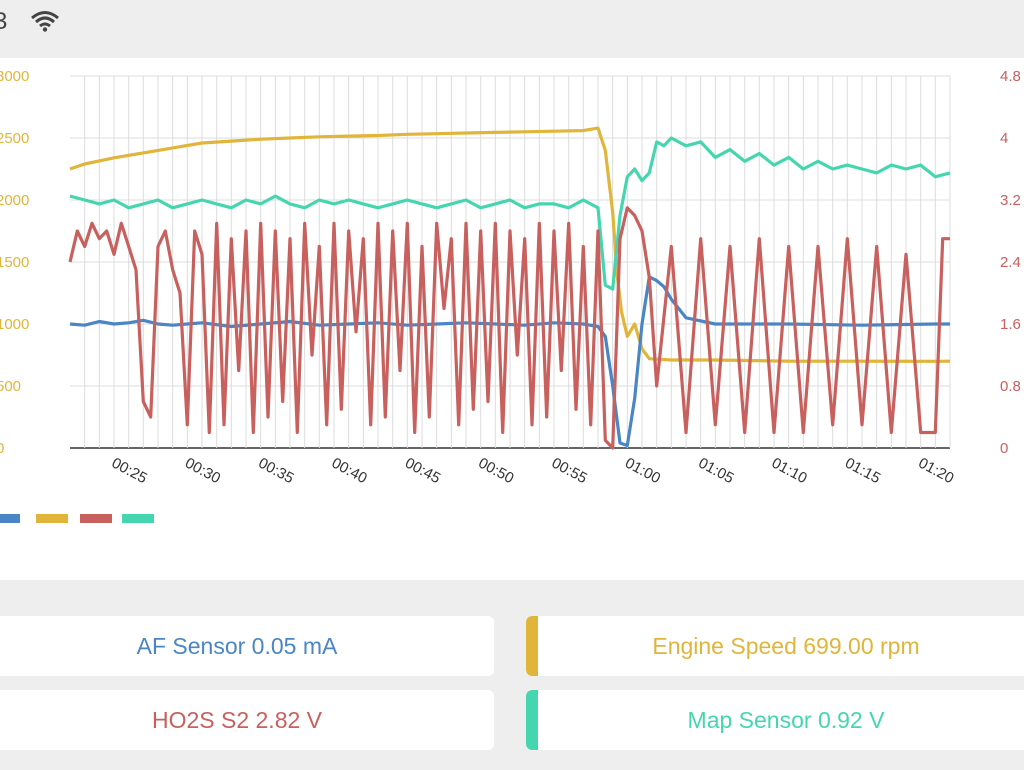 The image size is (1024, 770). What do you see at coordinates (96, 518) in the screenshot?
I see `legend-ho2s` at bounding box center [96, 518].